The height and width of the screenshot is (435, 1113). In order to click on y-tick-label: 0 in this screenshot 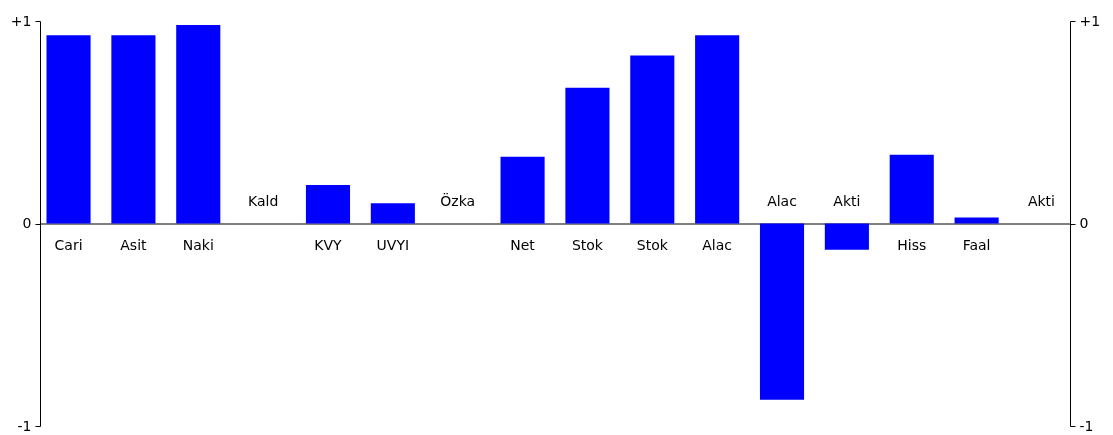, I will do `click(27, 223)`.